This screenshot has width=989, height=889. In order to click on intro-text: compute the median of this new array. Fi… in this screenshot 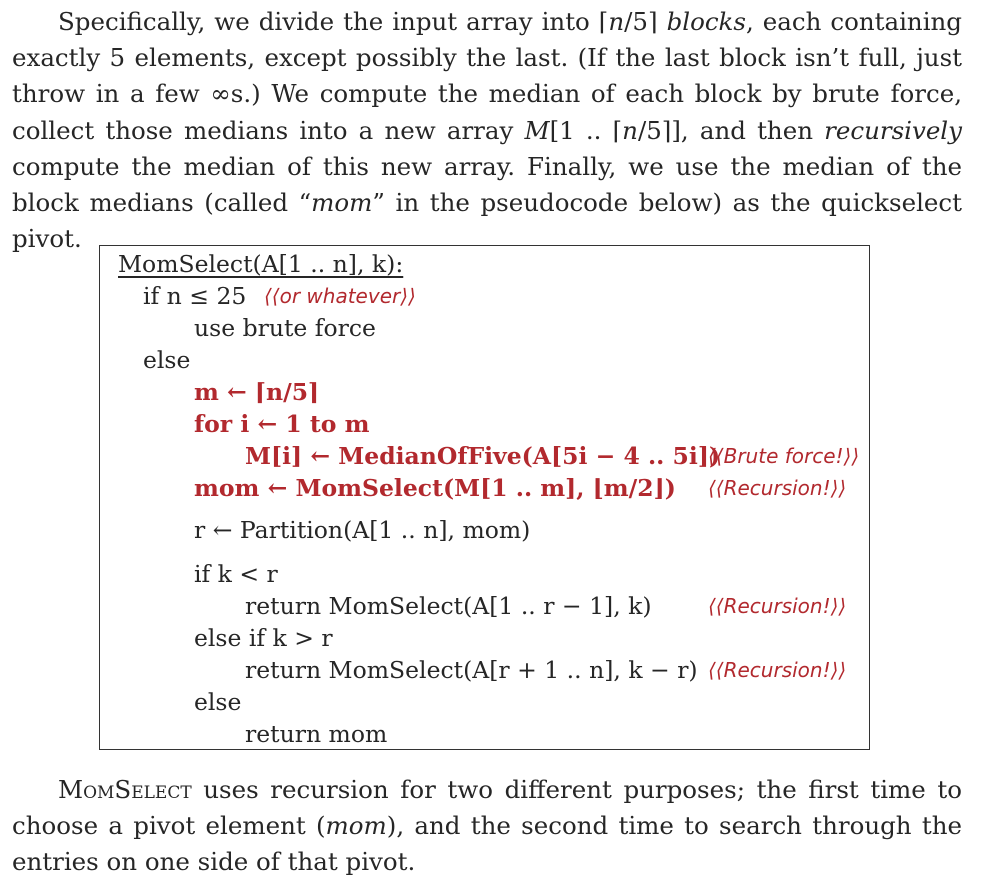, I will do `click(487, 184)`.